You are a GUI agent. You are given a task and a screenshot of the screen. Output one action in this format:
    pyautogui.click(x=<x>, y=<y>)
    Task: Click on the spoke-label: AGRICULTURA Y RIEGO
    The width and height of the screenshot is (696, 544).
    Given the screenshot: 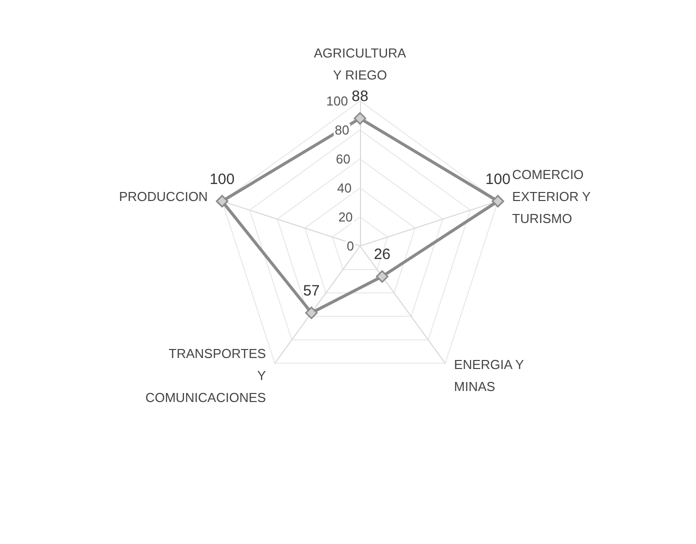 What is the action you would take?
    pyautogui.click(x=360, y=64)
    